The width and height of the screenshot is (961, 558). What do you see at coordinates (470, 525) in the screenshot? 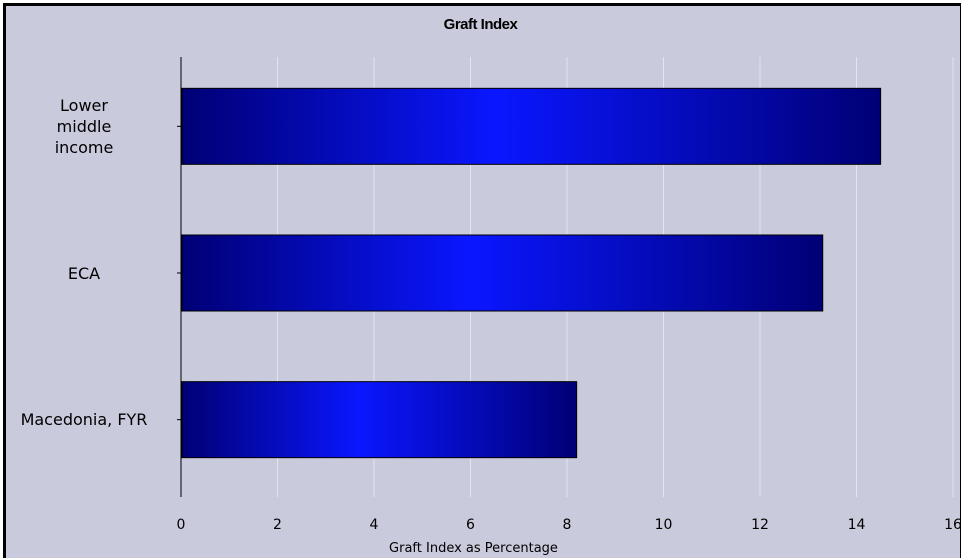
I see `x-tick-label: 6` at bounding box center [470, 525].